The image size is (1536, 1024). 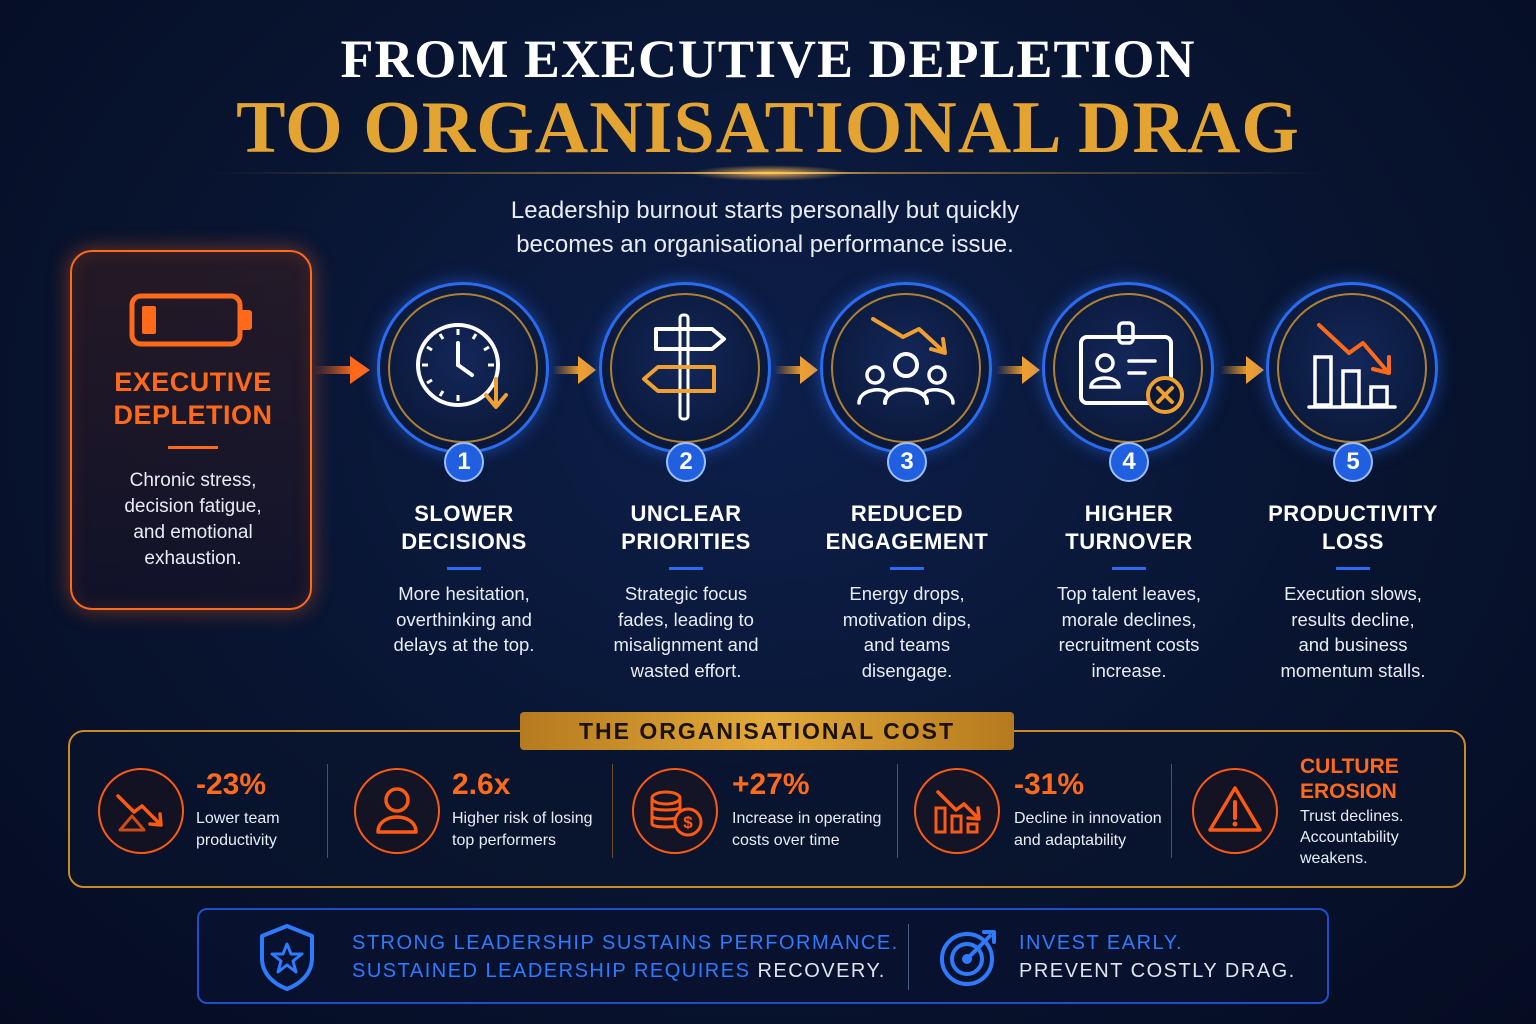 What do you see at coordinates (768, 59) in the screenshot?
I see `title-line1: FROM EXECUTIVE DEPLETION` at bounding box center [768, 59].